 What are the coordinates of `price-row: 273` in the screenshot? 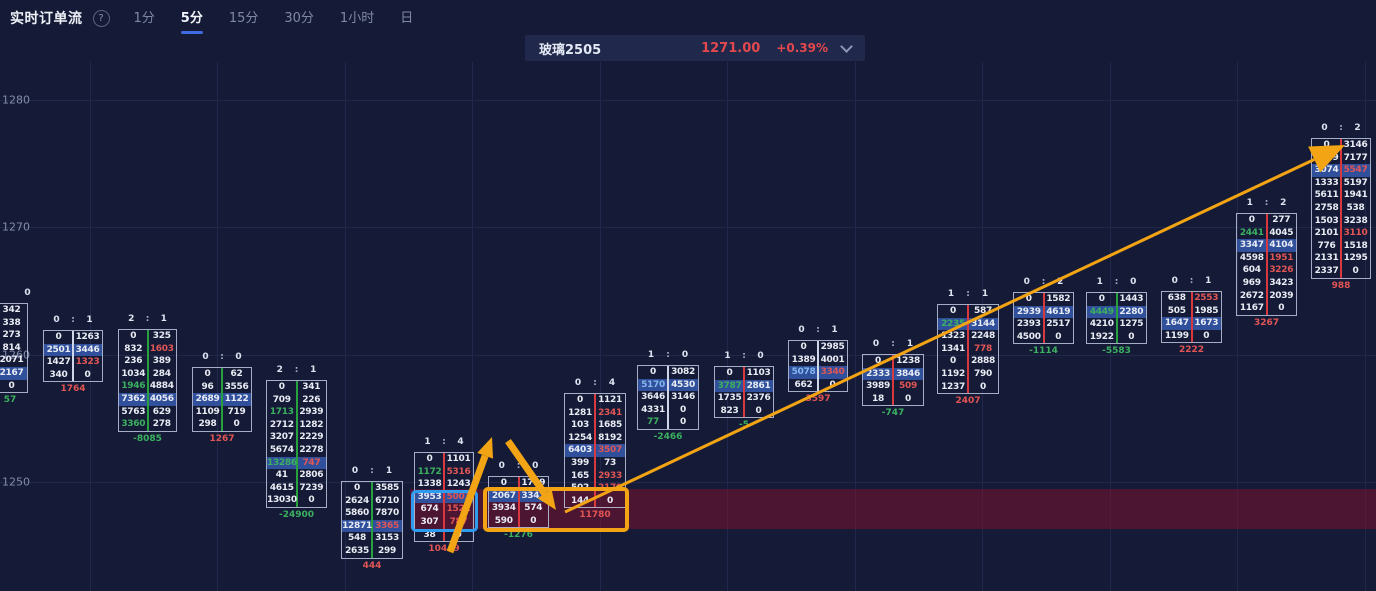 It's located at (13, 335).